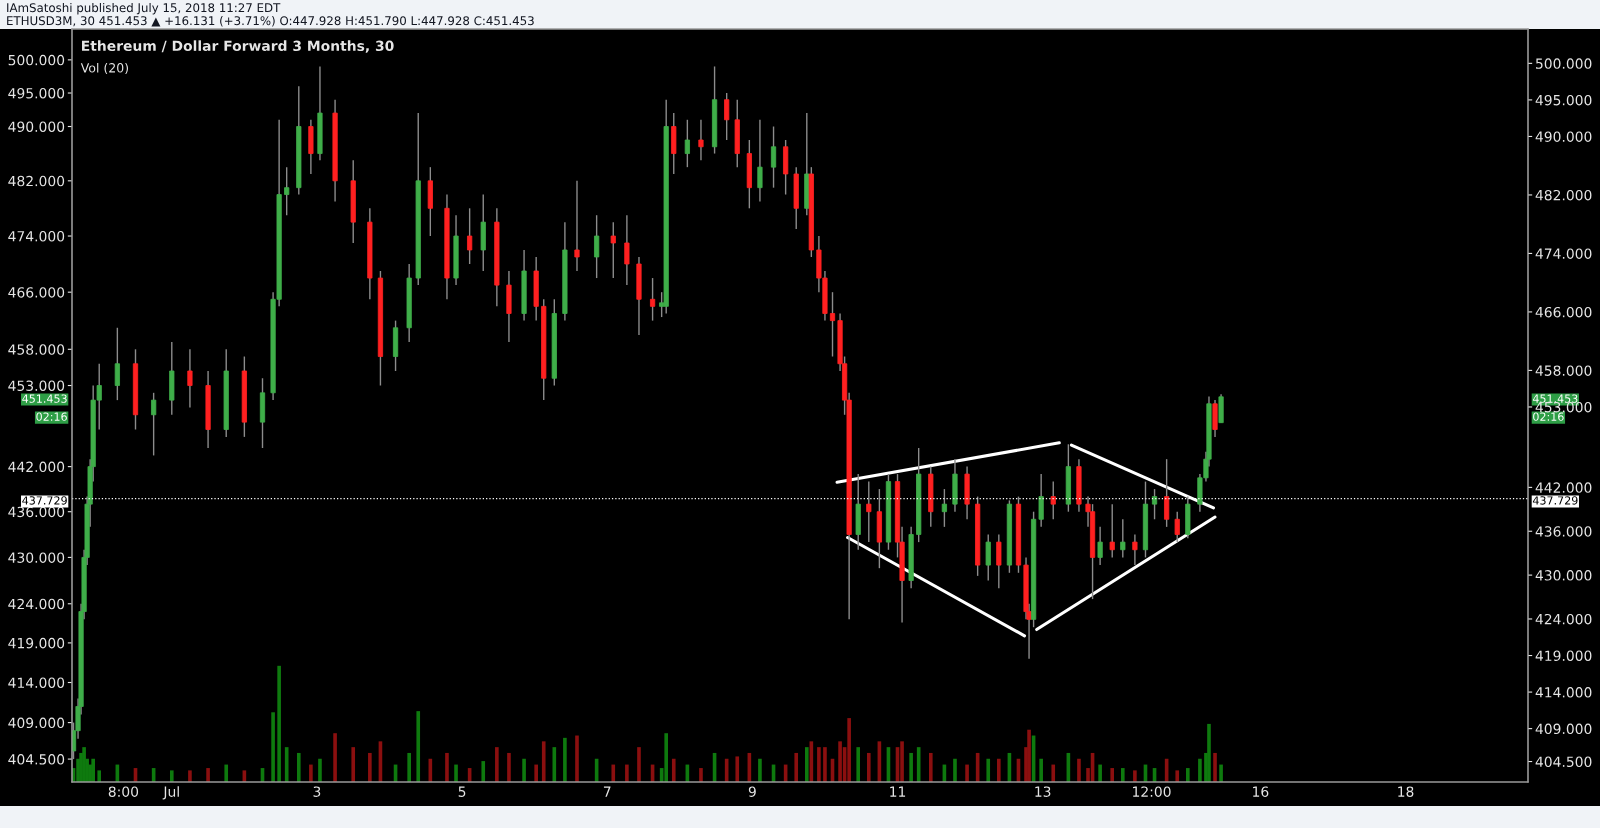  Describe the element at coordinates (36, 643) in the screenshot. I see `y-tick-label: 419.000` at that location.